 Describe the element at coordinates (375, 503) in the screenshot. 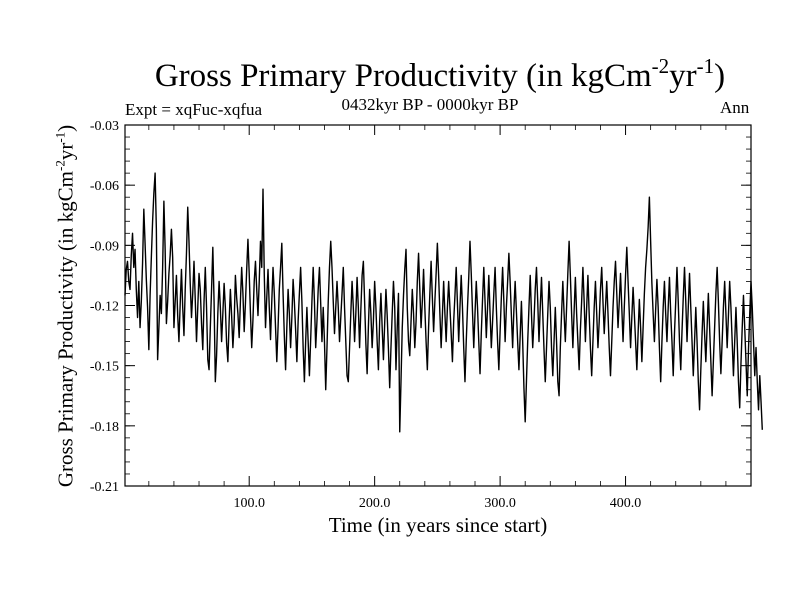

I see `x-tick-label: 200.0` at that location.